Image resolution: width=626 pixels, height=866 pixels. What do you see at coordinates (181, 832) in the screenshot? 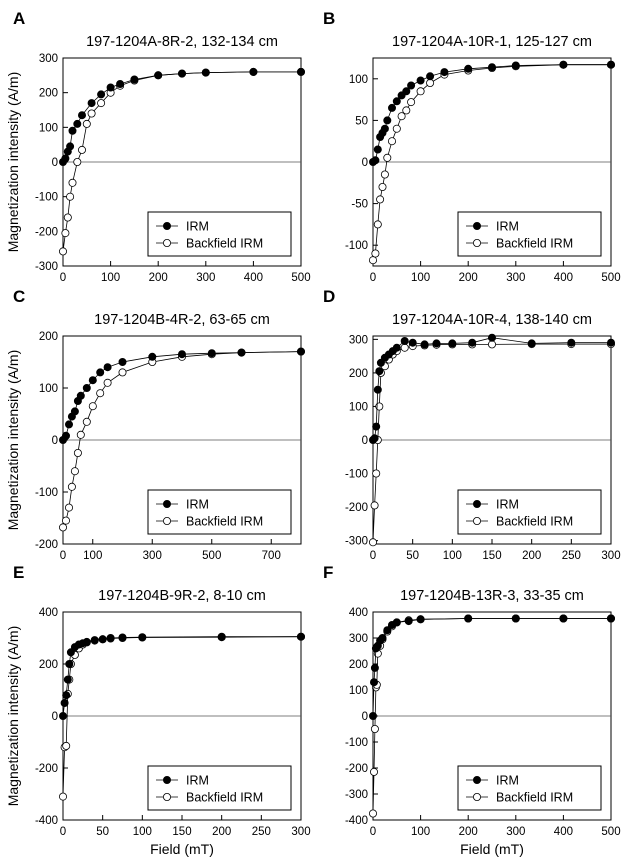
I see `x-tick-label: 150` at bounding box center [181, 832].